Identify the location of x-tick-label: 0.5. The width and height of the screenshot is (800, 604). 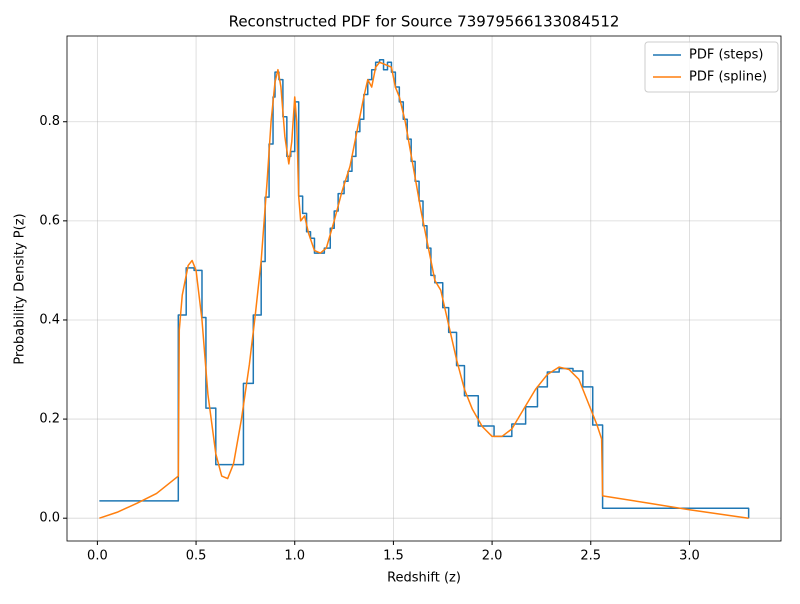
(196, 556).